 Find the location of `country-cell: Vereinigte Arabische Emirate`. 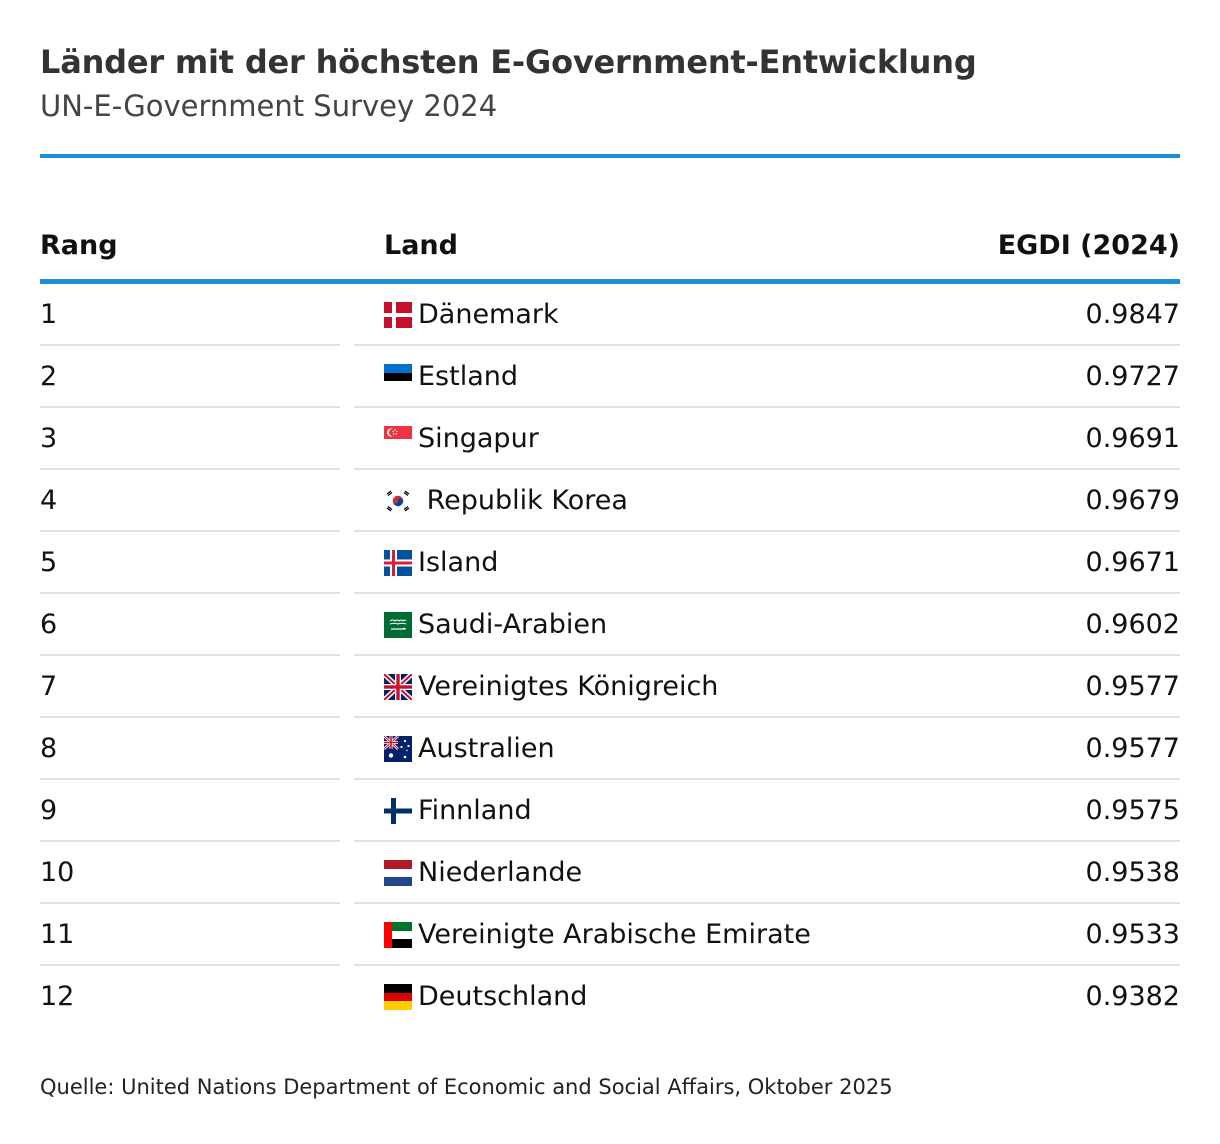

country-cell: Vereinigte Arabische Emirate is located at coordinates (597, 935).